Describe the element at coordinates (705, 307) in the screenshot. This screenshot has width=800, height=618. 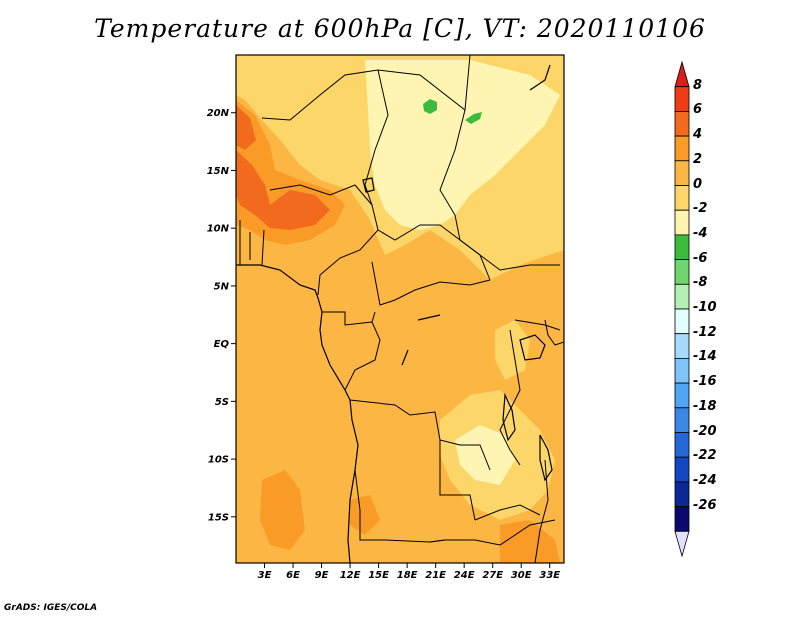
I see `colorbar-label: -10` at that location.